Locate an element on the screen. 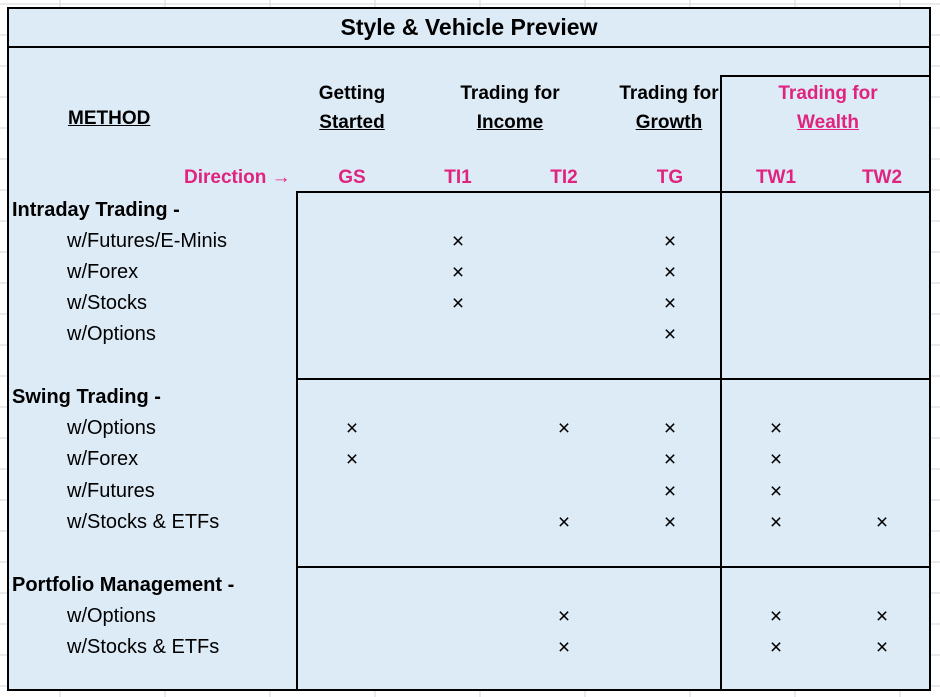  group-header-line2: Income is located at coordinates (510, 122).